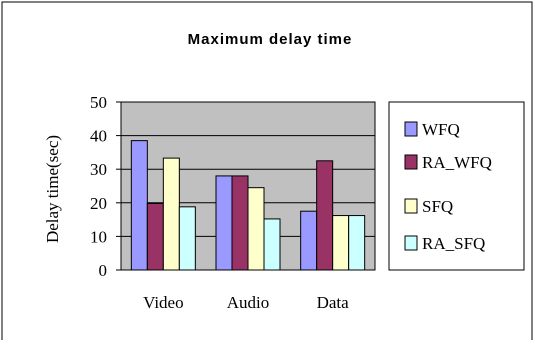  I want to click on bar-ra-sfq-audio, so click(272, 244).